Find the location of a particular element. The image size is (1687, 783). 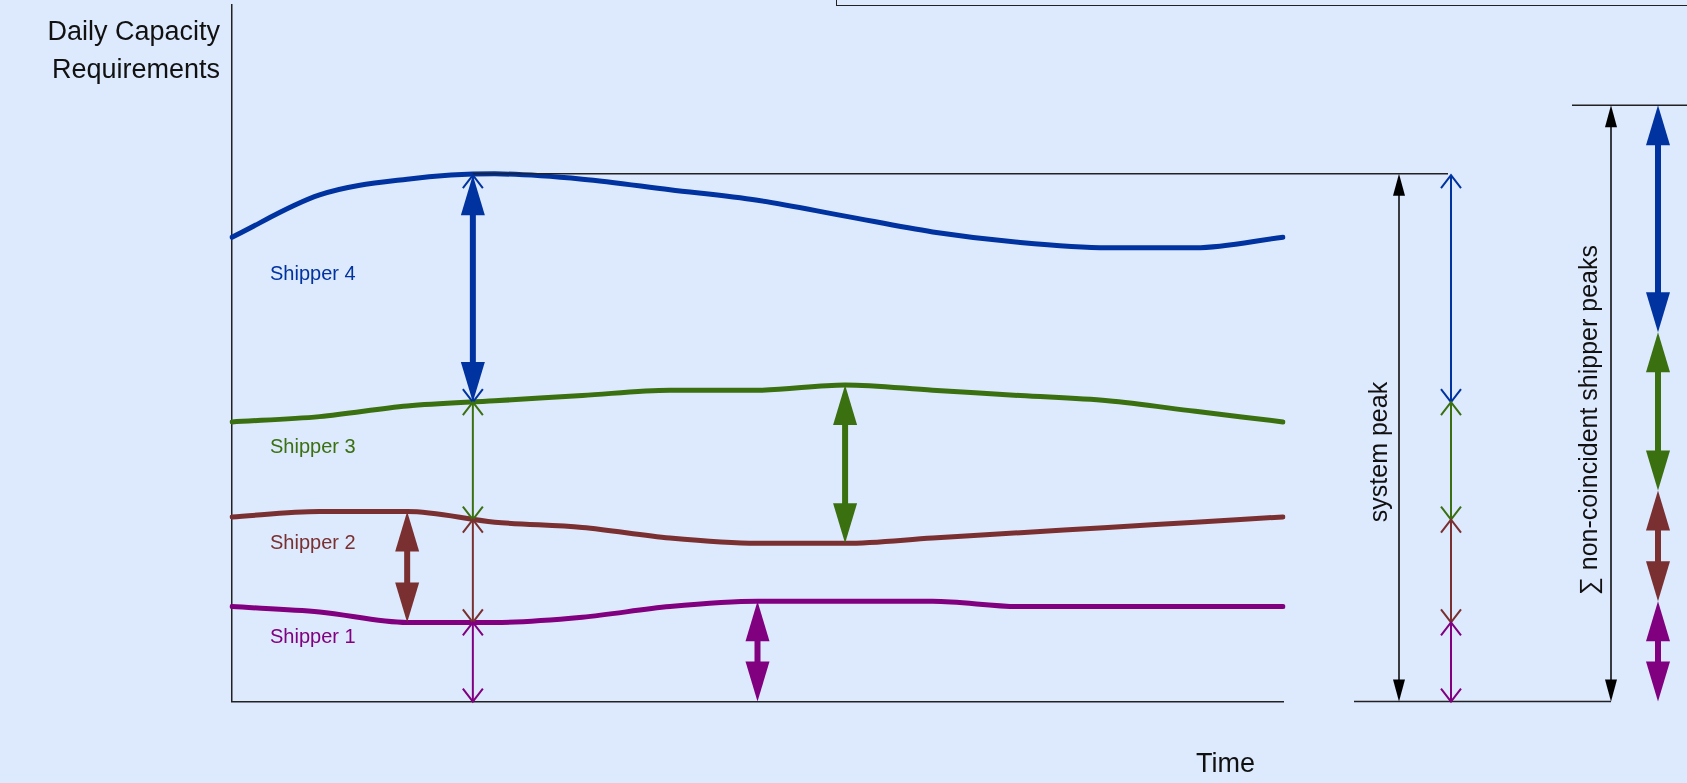

text: system peak is located at coordinates (1378, 452).